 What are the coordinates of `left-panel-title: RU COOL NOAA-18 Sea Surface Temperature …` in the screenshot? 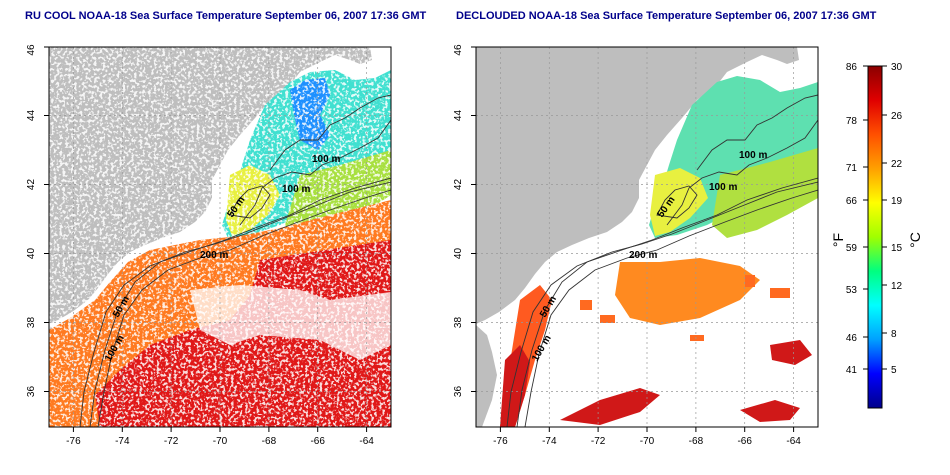 It's located at (226, 16).